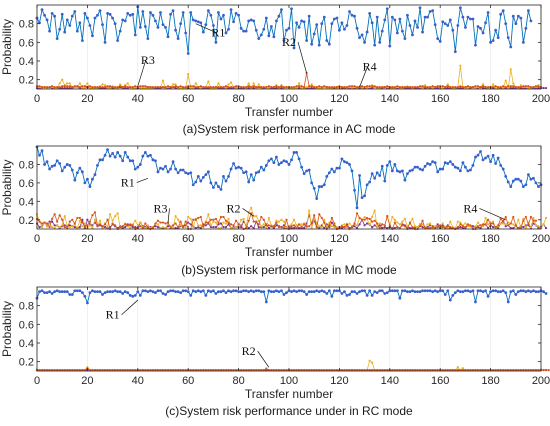 This screenshot has height=426, width=550. Describe the element at coordinates (26, 221) in the screenshot. I see `y-tick-label: 0.2` at that location.